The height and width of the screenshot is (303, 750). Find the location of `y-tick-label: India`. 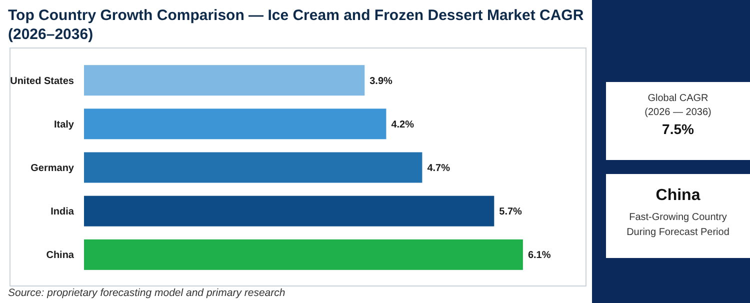

y-tick-label: India is located at coordinates (62, 212).